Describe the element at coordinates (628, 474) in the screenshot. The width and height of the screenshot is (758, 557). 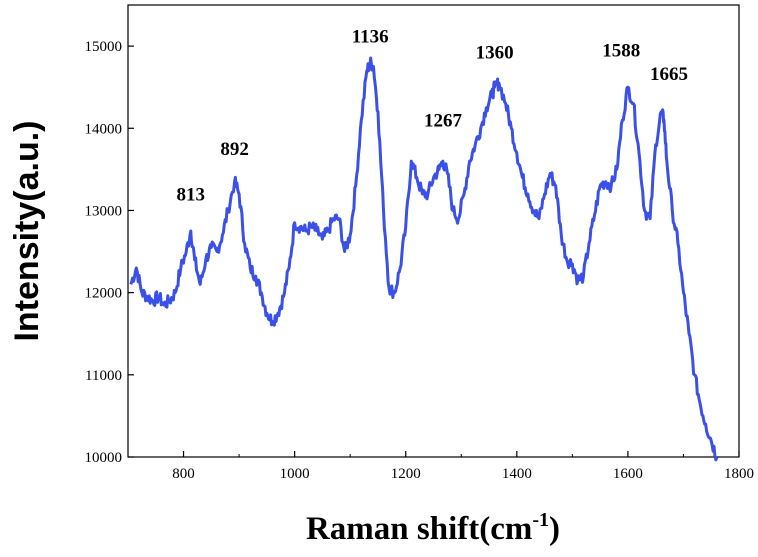
I see `x-tick-label: 1600` at that location.